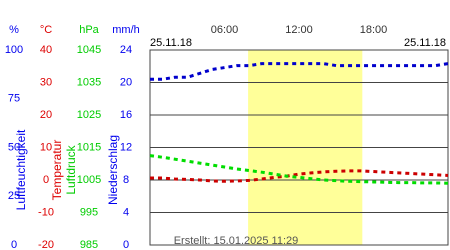 This screenshot has height=250, width=450. I want to click on axis-title: Niederschlag, so click(113, 170).